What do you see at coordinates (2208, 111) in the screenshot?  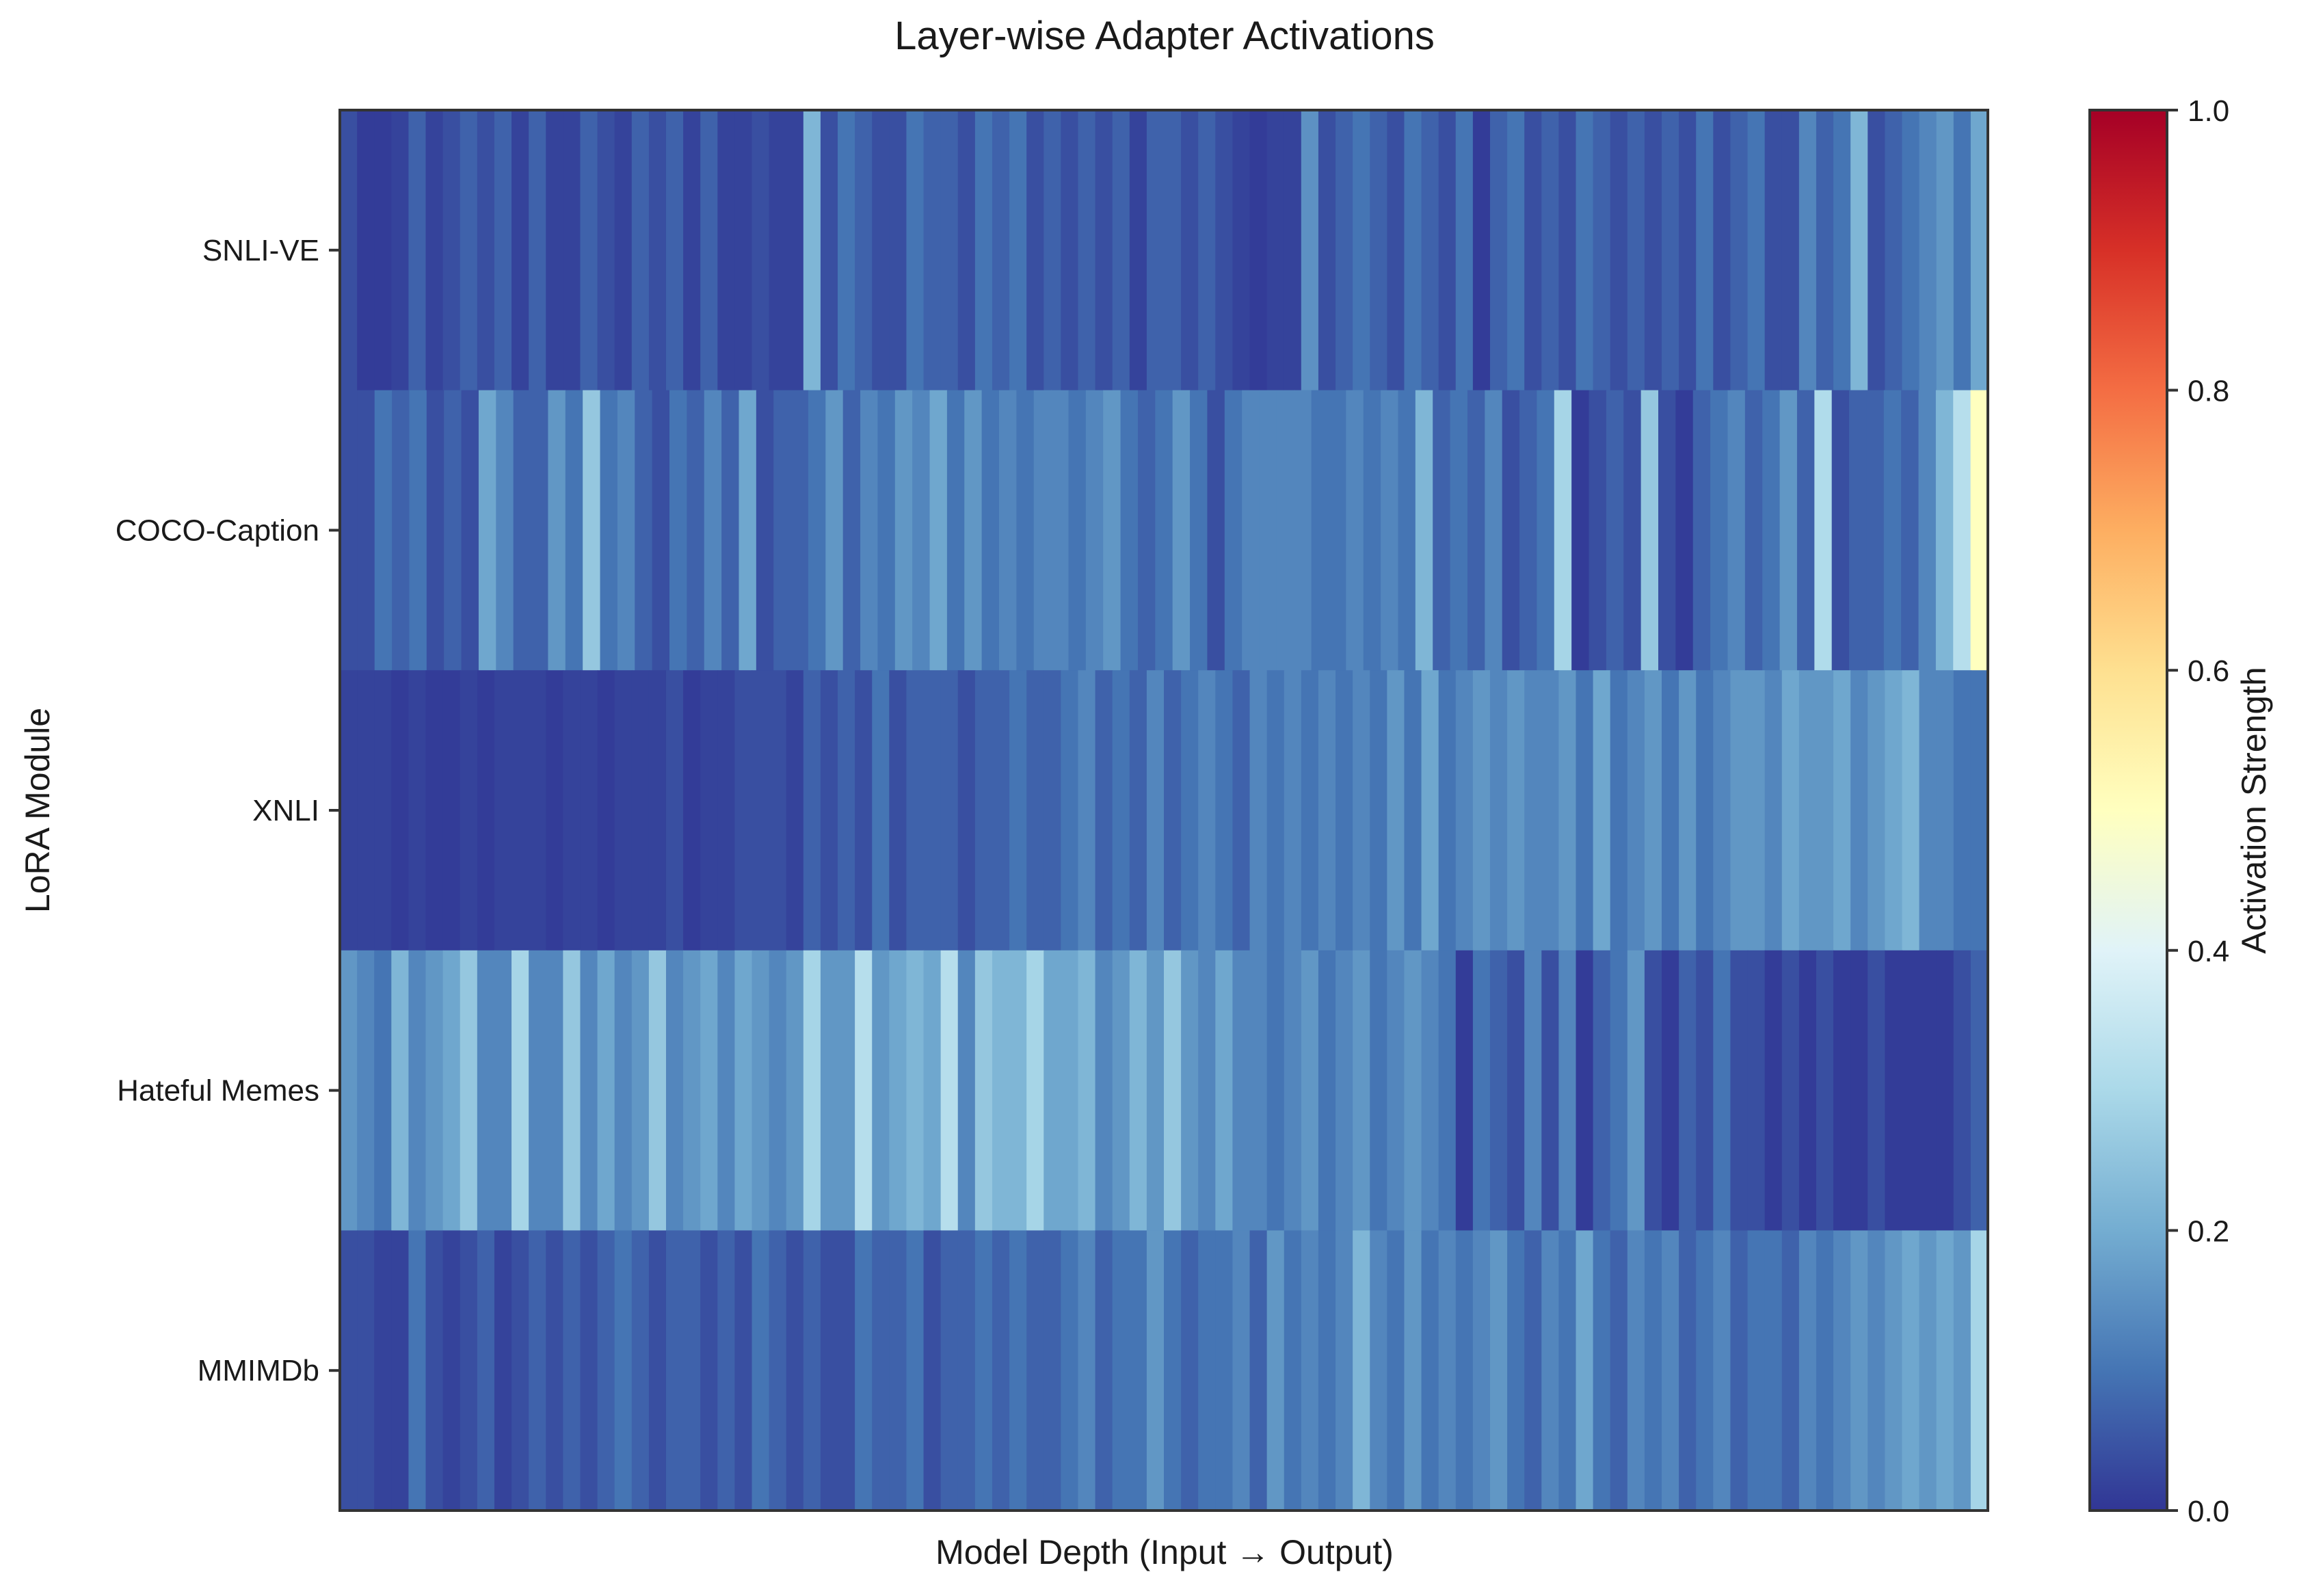 I see `colorbar-tick-label: 1.0` at bounding box center [2208, 111].